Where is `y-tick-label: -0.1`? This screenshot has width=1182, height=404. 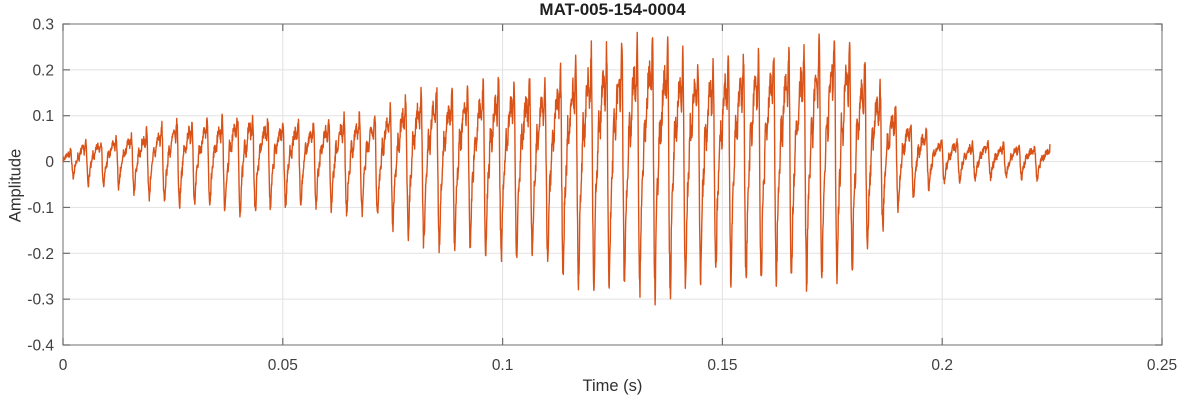
y-tick-label: -0.1 is located at coordinates (40, 208).